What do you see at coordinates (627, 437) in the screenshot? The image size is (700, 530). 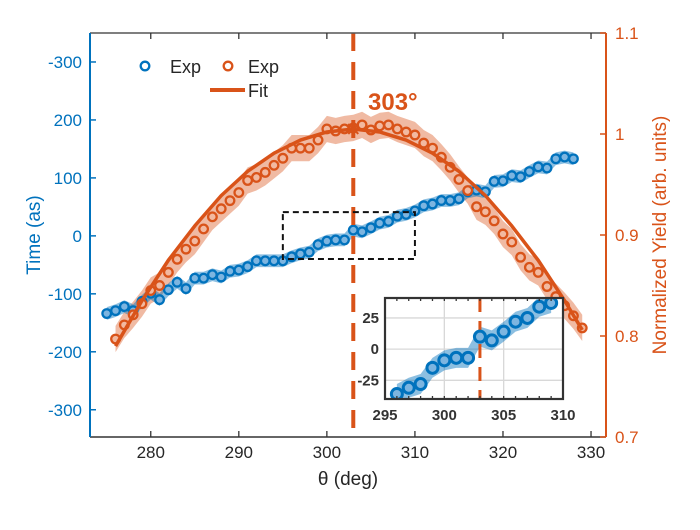 I see `right-tick-label: 0.7` at bounding box center [627, 437].